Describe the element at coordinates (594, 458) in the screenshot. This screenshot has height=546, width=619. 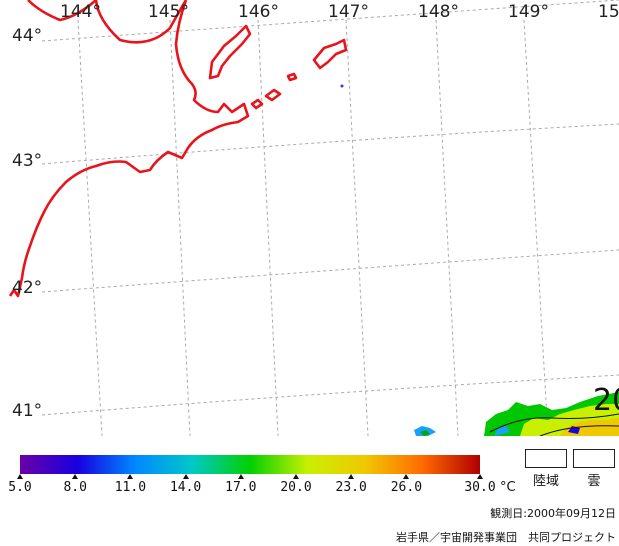
I see `cloud-swatch` at that location.